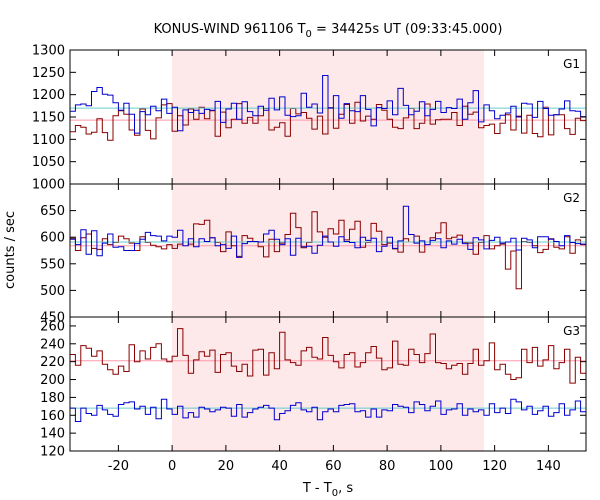 This screenshot has width=600, height=500. What do you see at coordinates (52, 291) in the screenshot?
I see `y-tick-label: 500` at bounding box center [52, 291].